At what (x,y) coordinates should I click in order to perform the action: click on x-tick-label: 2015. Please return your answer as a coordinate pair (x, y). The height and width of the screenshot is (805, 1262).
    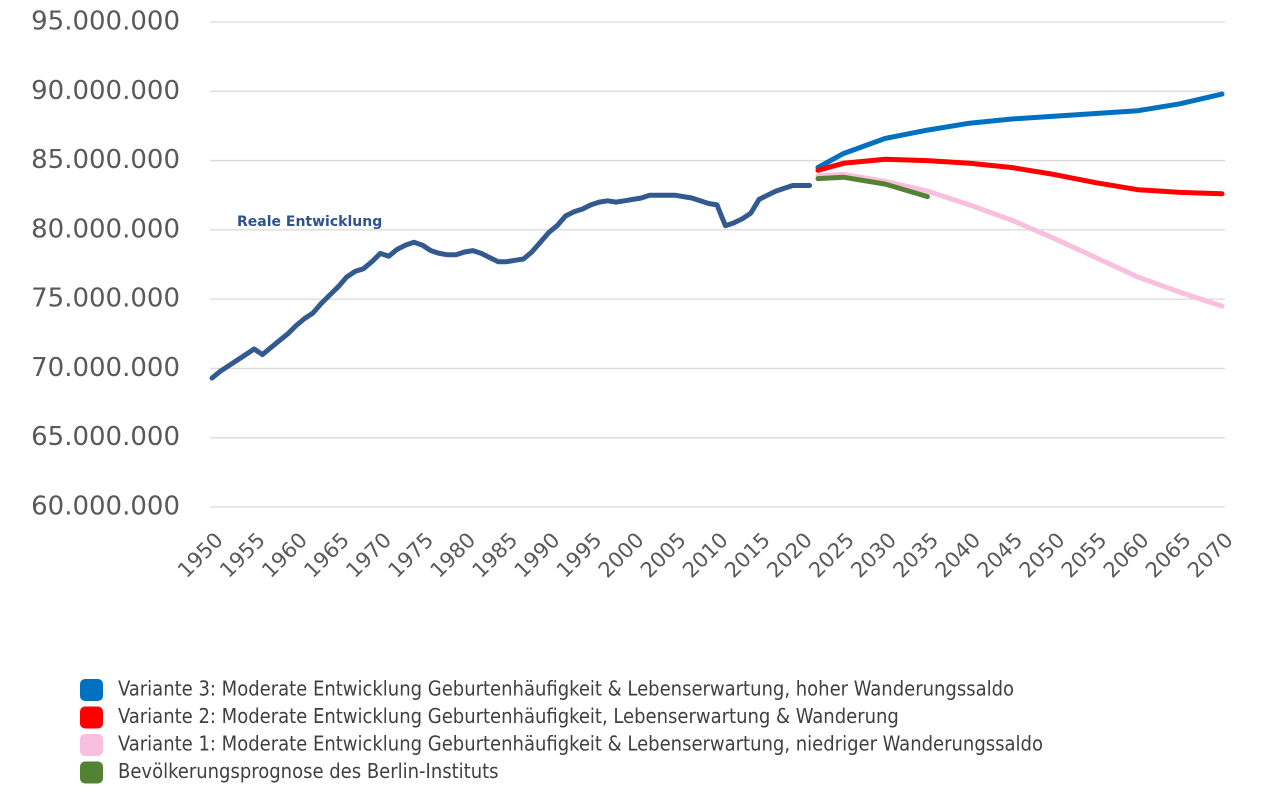
    Looking at the image, I should click on (747, 555).